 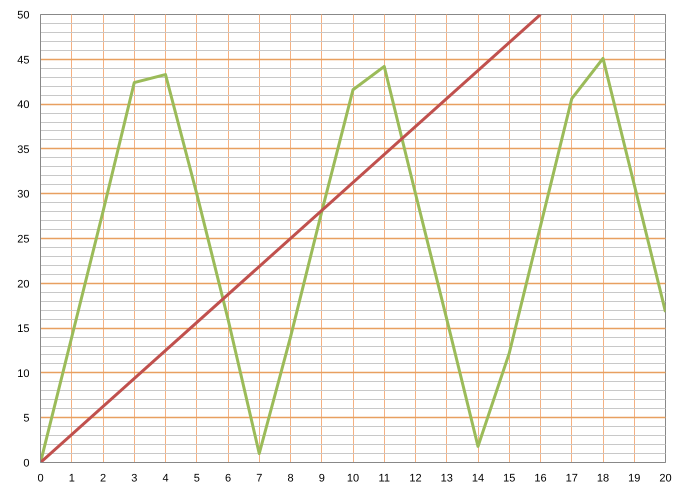 I want to click on x-tick-label: 8, so click(x=290, y=478).